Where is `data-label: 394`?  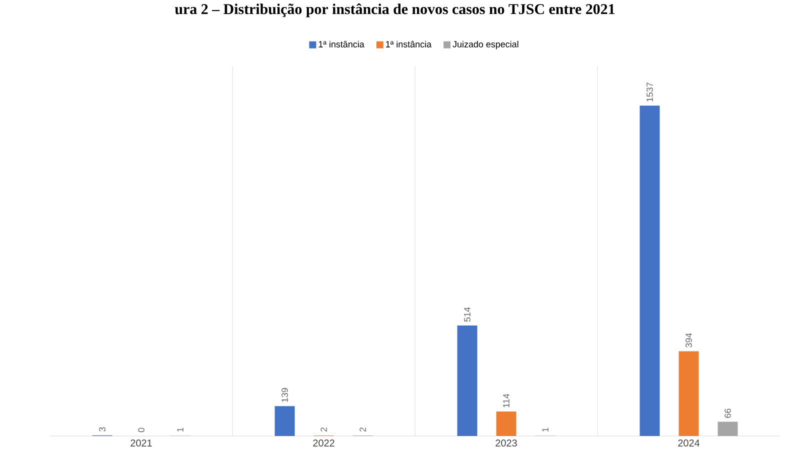
data-label: 394 is located at coordinates (689, 340).